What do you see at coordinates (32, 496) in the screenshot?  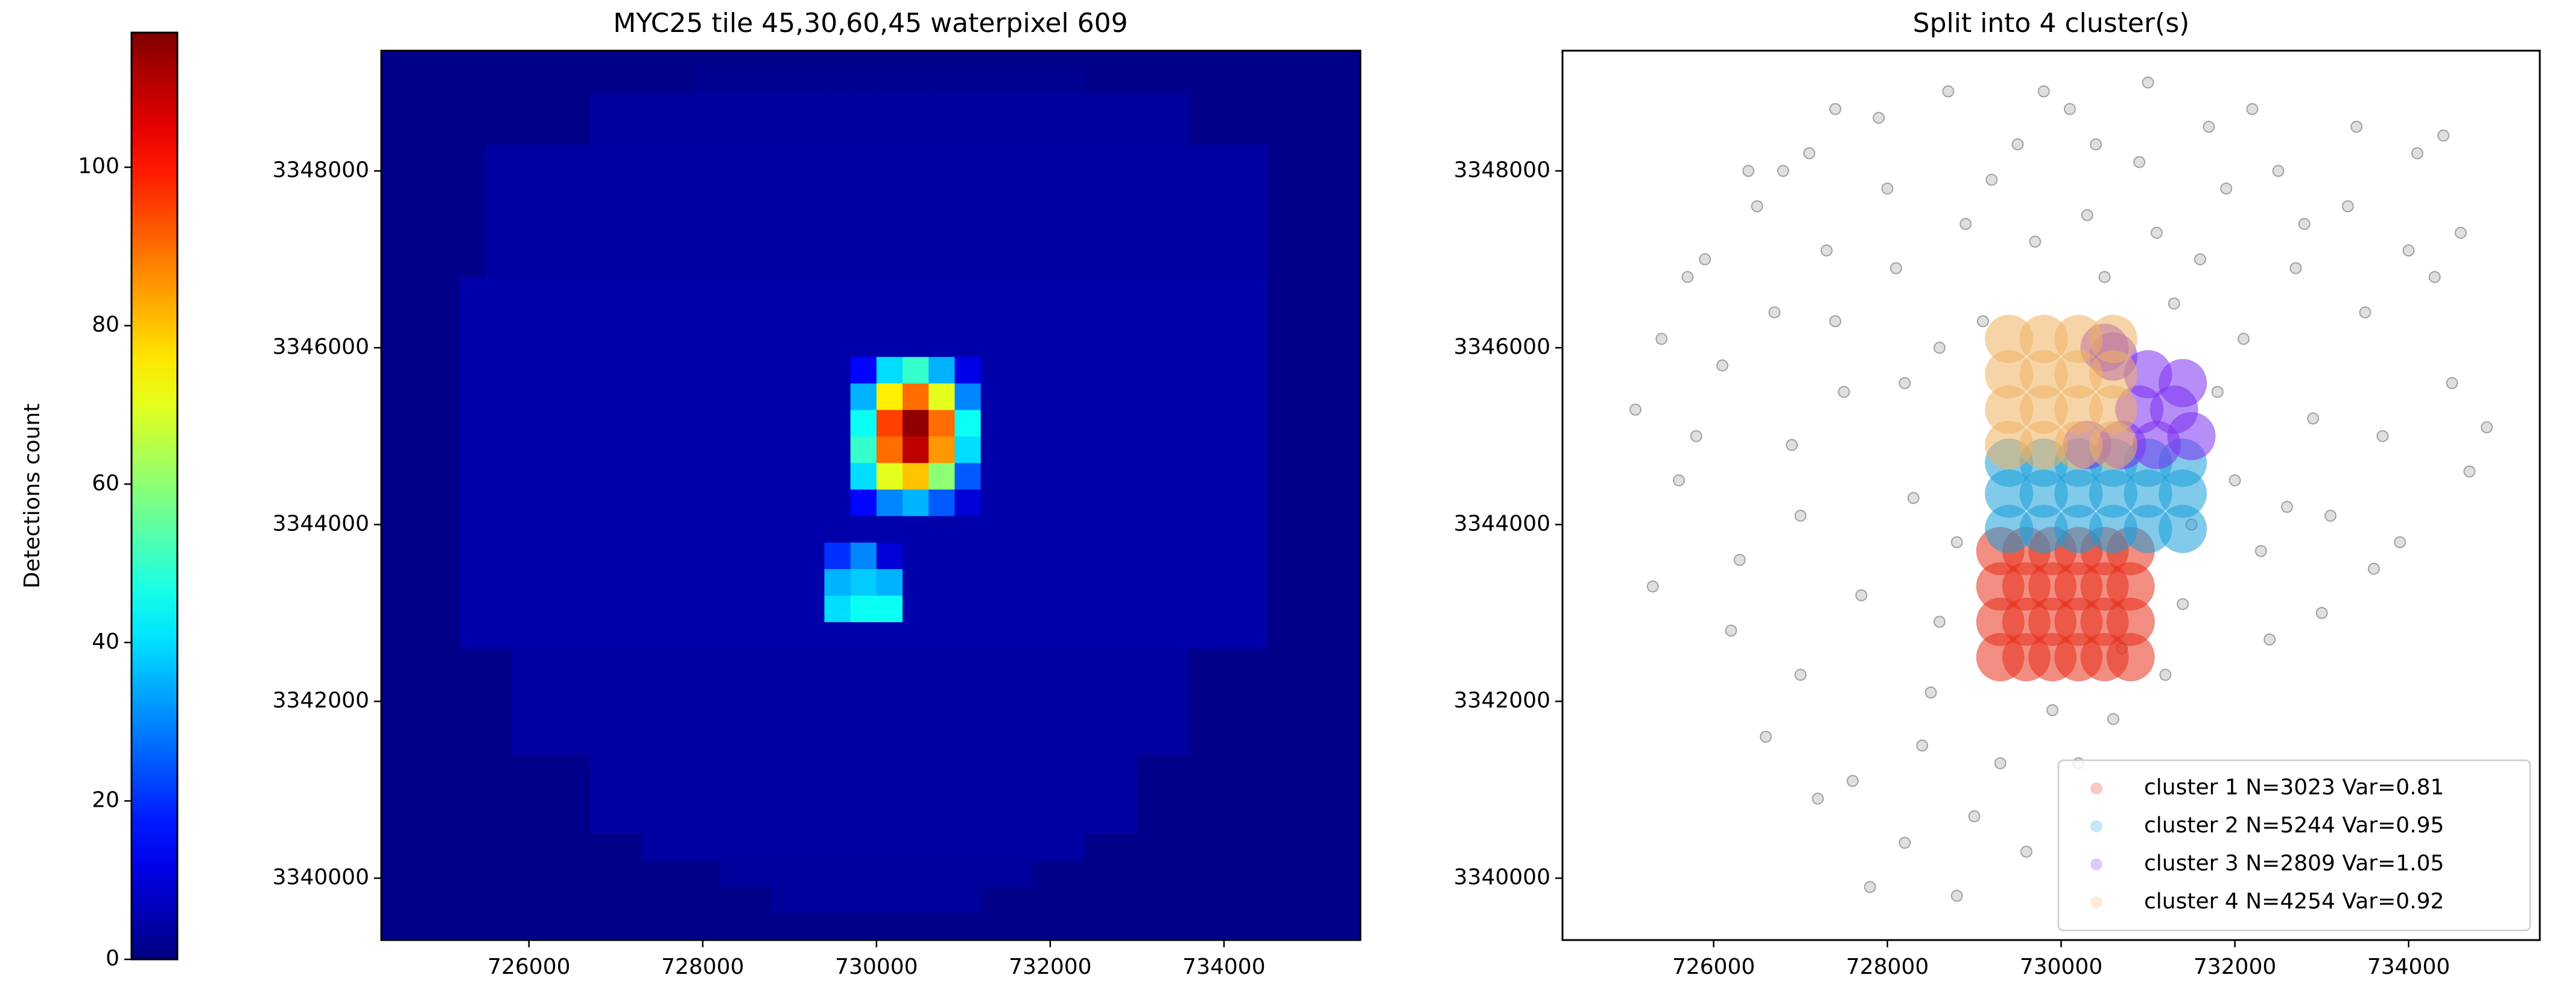 I see `colorbar-label: Detections count` at bounding box center [32, 496].